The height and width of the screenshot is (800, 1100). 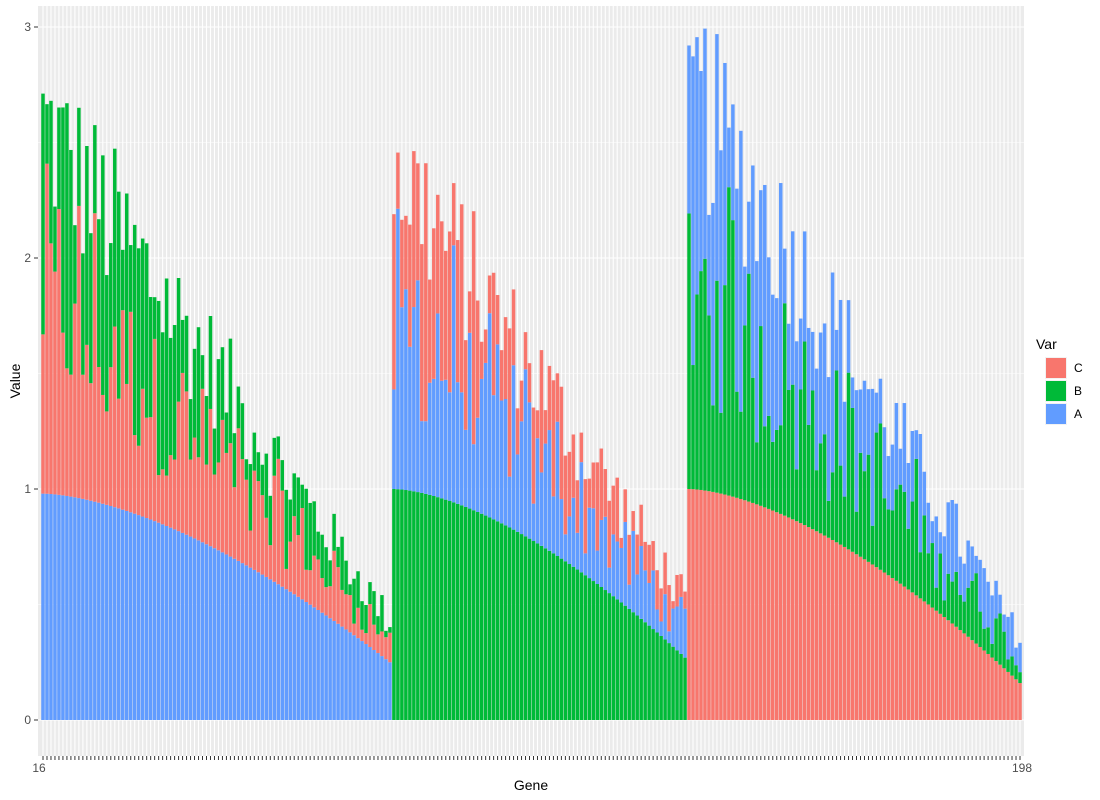 I want to click on legend-label-B: B, so click(x=1078, y=391).